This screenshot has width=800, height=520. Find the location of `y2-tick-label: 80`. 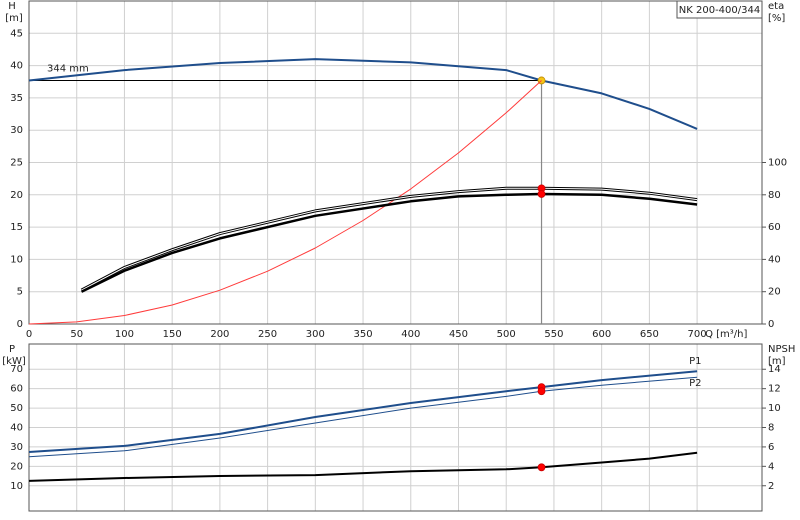

y2-tick-label: 80 is located at coordinates (774, 195).